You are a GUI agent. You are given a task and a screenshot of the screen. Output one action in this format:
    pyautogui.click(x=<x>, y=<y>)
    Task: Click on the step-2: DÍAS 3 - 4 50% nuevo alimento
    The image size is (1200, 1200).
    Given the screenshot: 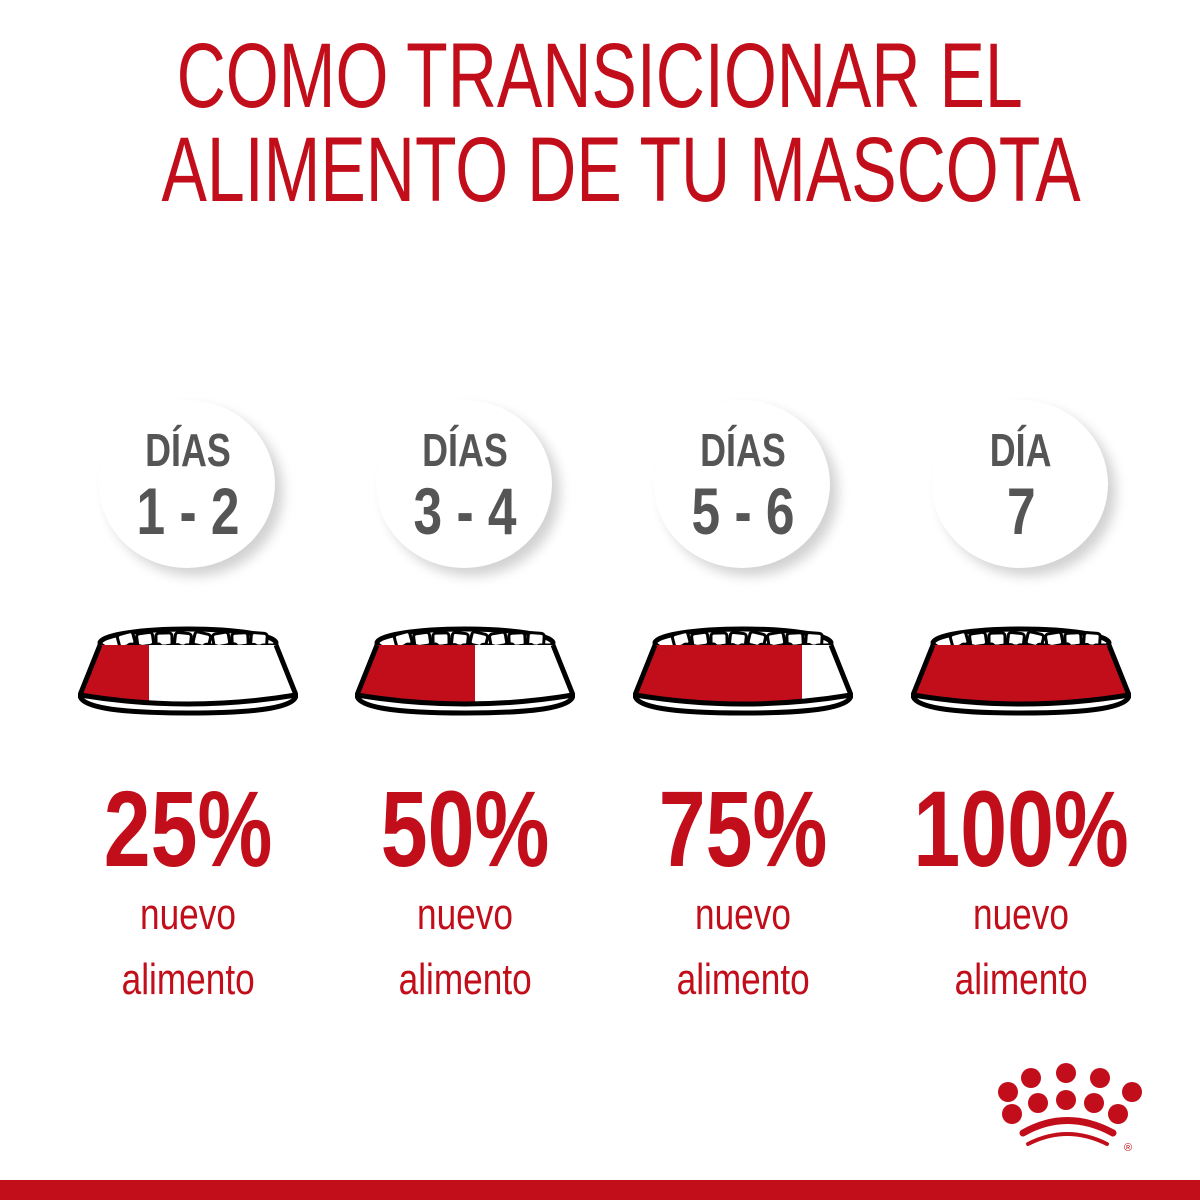 What is the action you would take?
    pyautogui.click(x=465, y=705)
    